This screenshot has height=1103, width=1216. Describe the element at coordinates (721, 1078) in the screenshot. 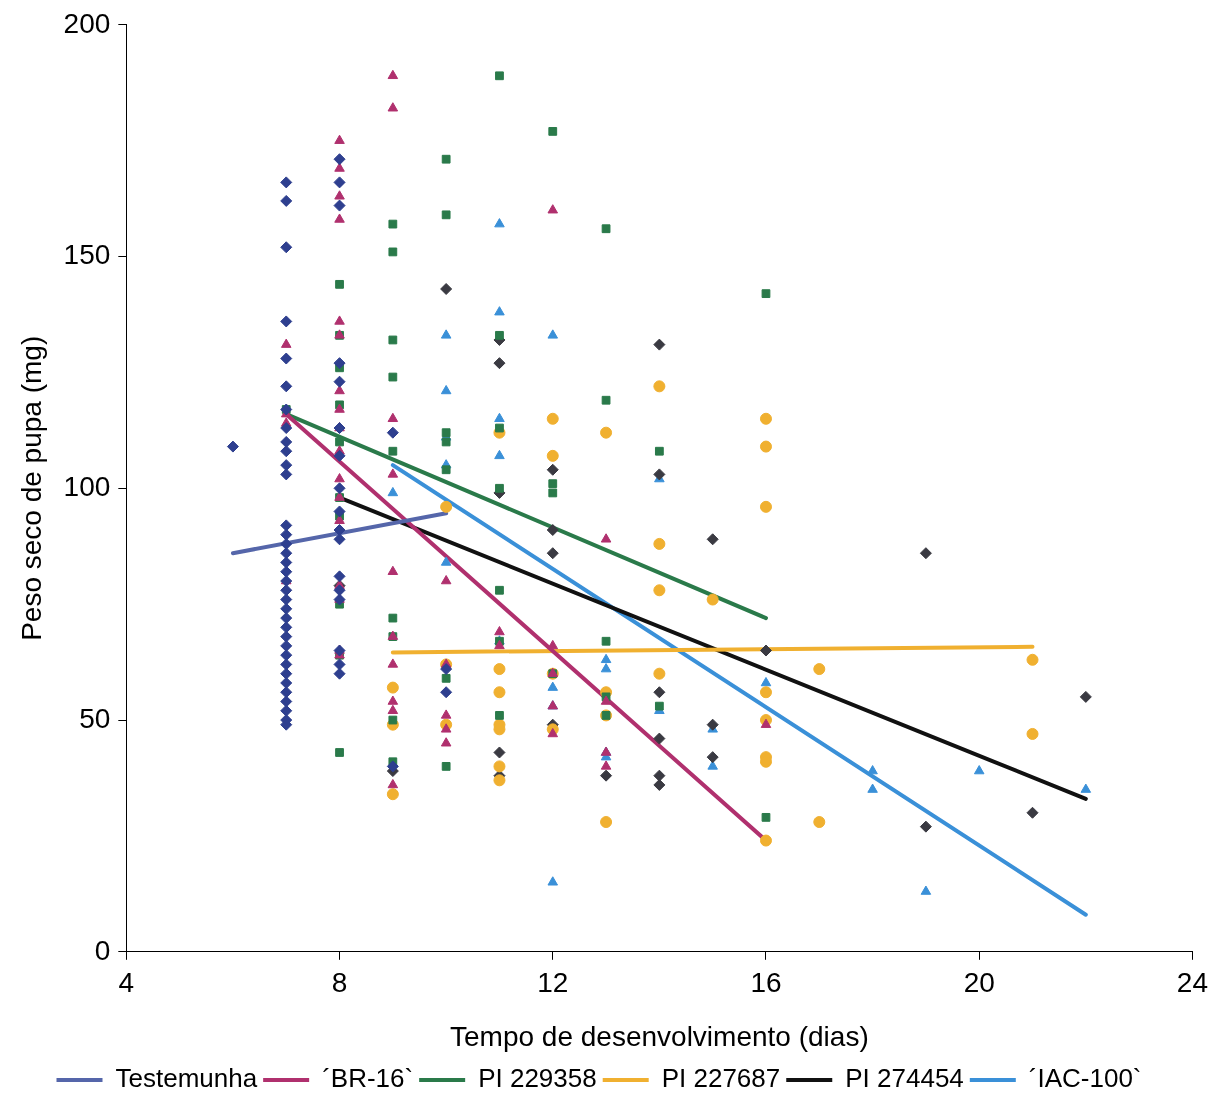

I see `legend-label: PI 227687` at that location.